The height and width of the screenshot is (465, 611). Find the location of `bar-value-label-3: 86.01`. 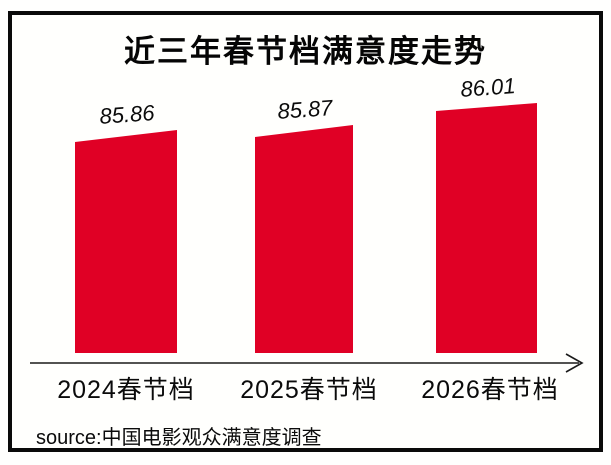

bar-value-label-3: 86.01 is located at coordinates (487, 87).